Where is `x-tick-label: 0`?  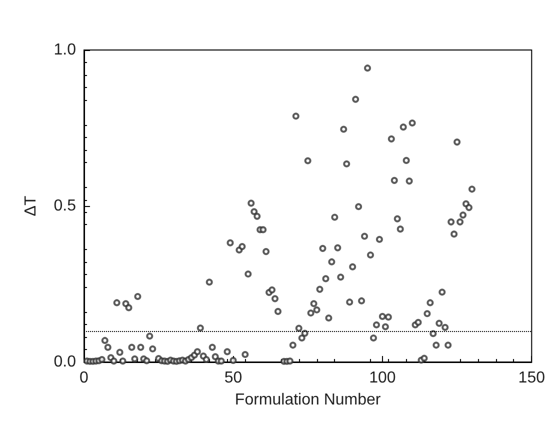
x-tick-label: 0 is located at coordinates (84, 378).